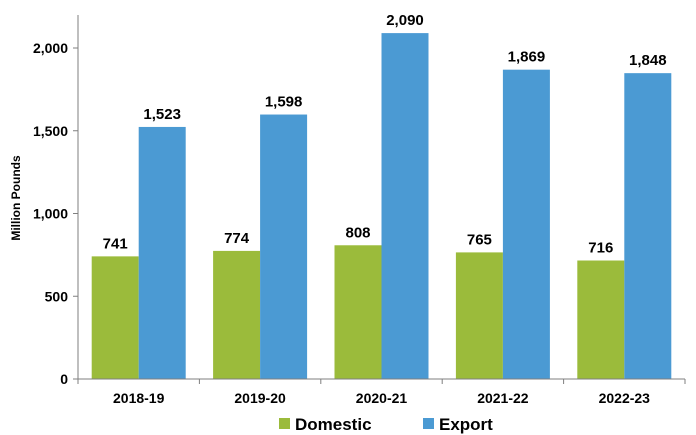 Image resolution: width=696 pixels, height=435 pixels. I want to click on data-label-domestic-2019-20: 774, so click(237, 238).